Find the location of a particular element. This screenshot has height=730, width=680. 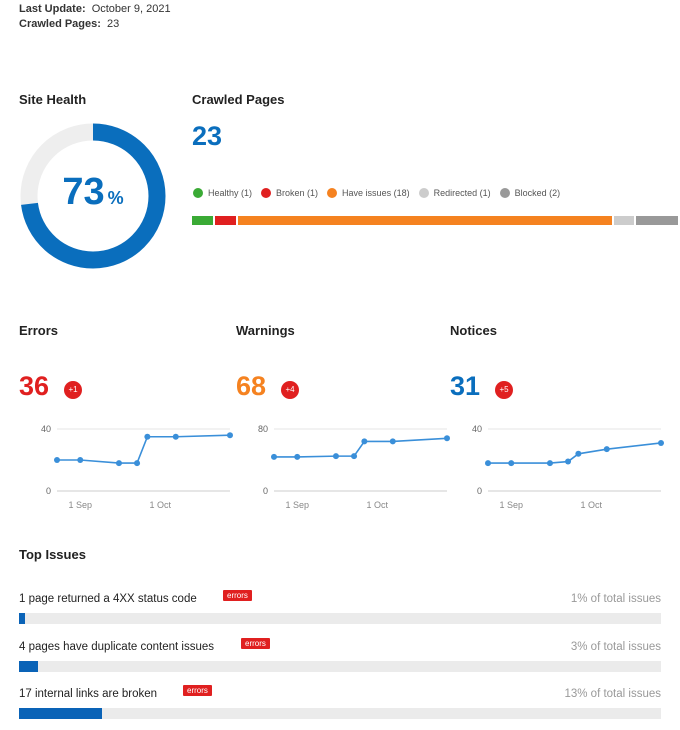

legend-item: Blocked (2) is located at coordinates (530, 193).